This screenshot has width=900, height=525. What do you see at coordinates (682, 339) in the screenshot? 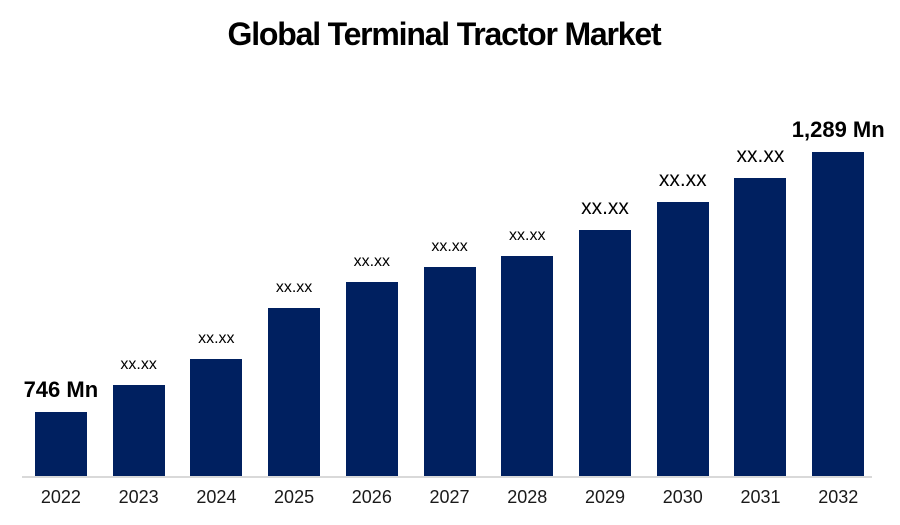
I see `bar-2030` at bounding box center [682, 339].